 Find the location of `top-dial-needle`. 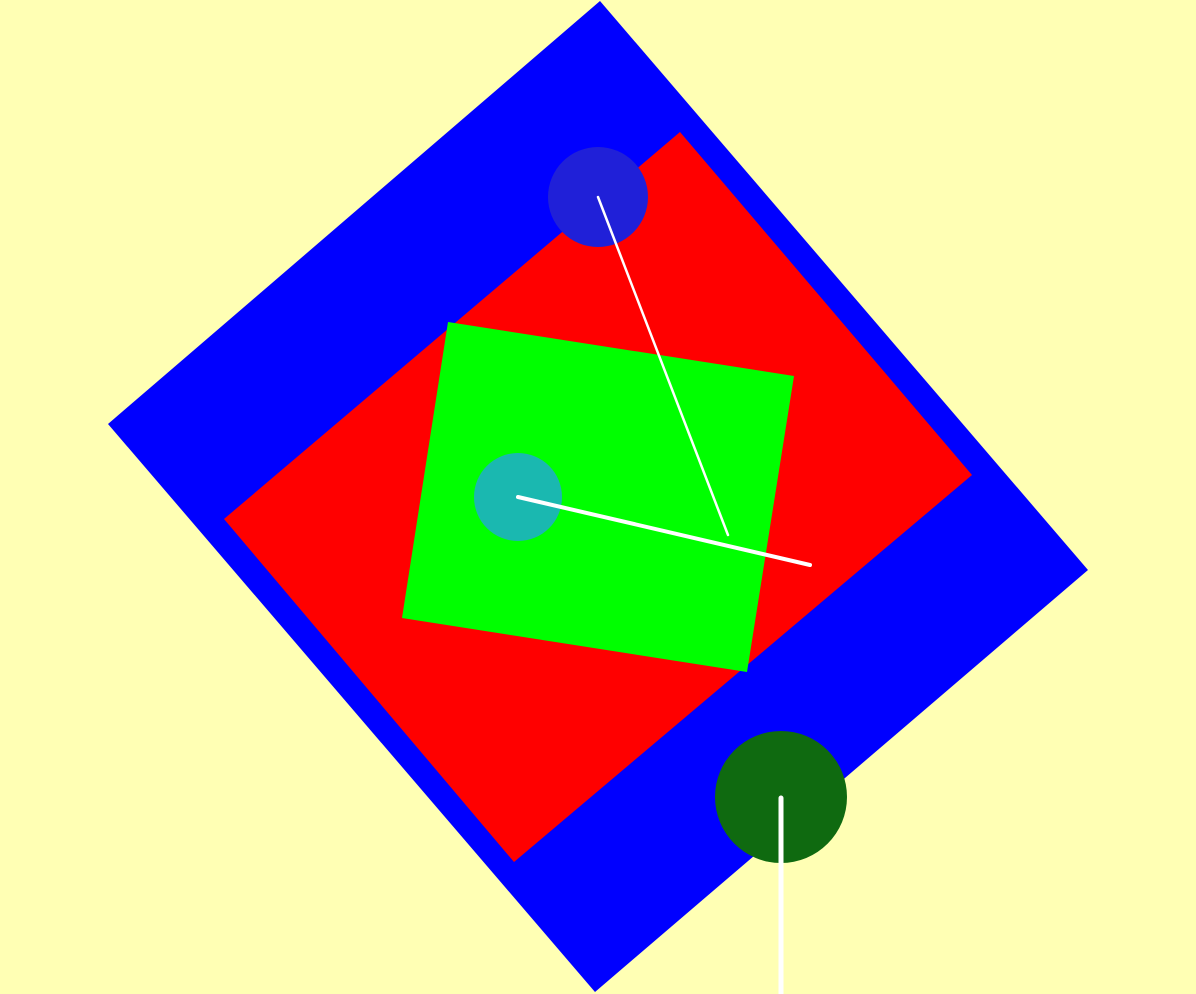

top-dial-needle is located at coordinates (663, 366).